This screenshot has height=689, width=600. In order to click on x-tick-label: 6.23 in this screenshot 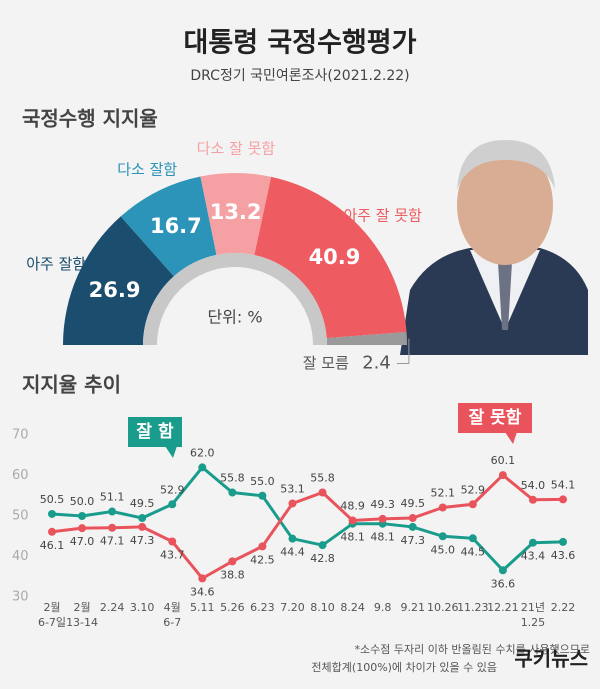, I will do `click(262, 607)`.